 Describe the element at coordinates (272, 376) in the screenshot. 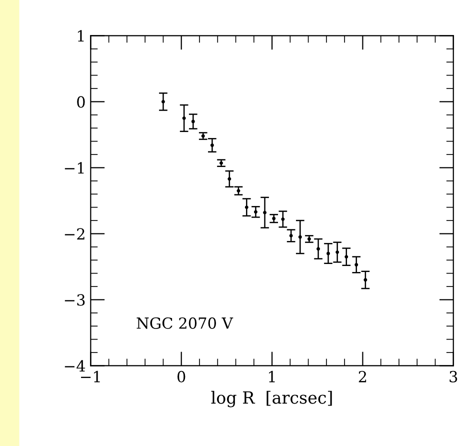

I see `x-tick-label: 1` at that location.